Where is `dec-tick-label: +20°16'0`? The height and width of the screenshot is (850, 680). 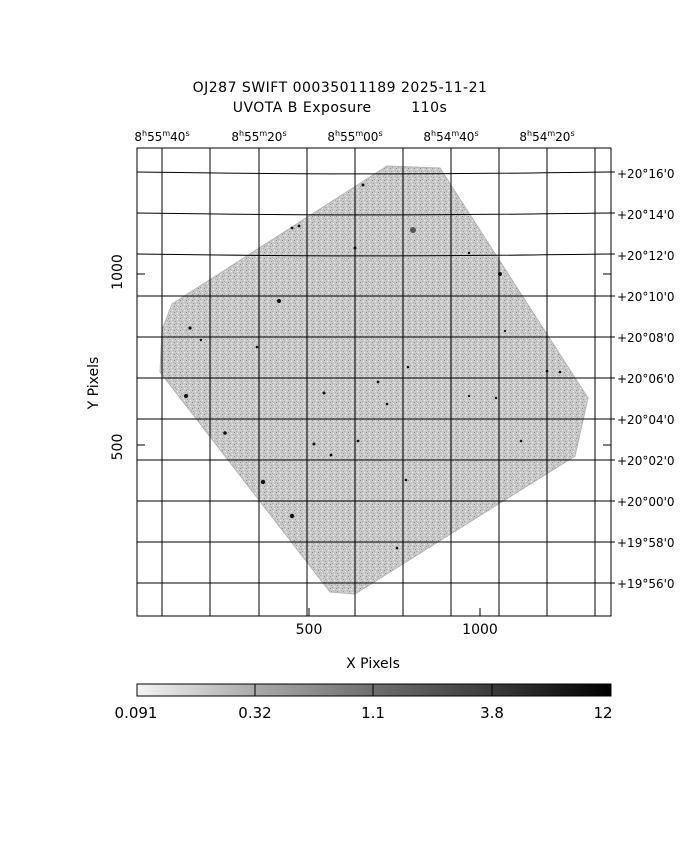
dec-tick-label: +20°16'0 is located at coordinates (646, 174).